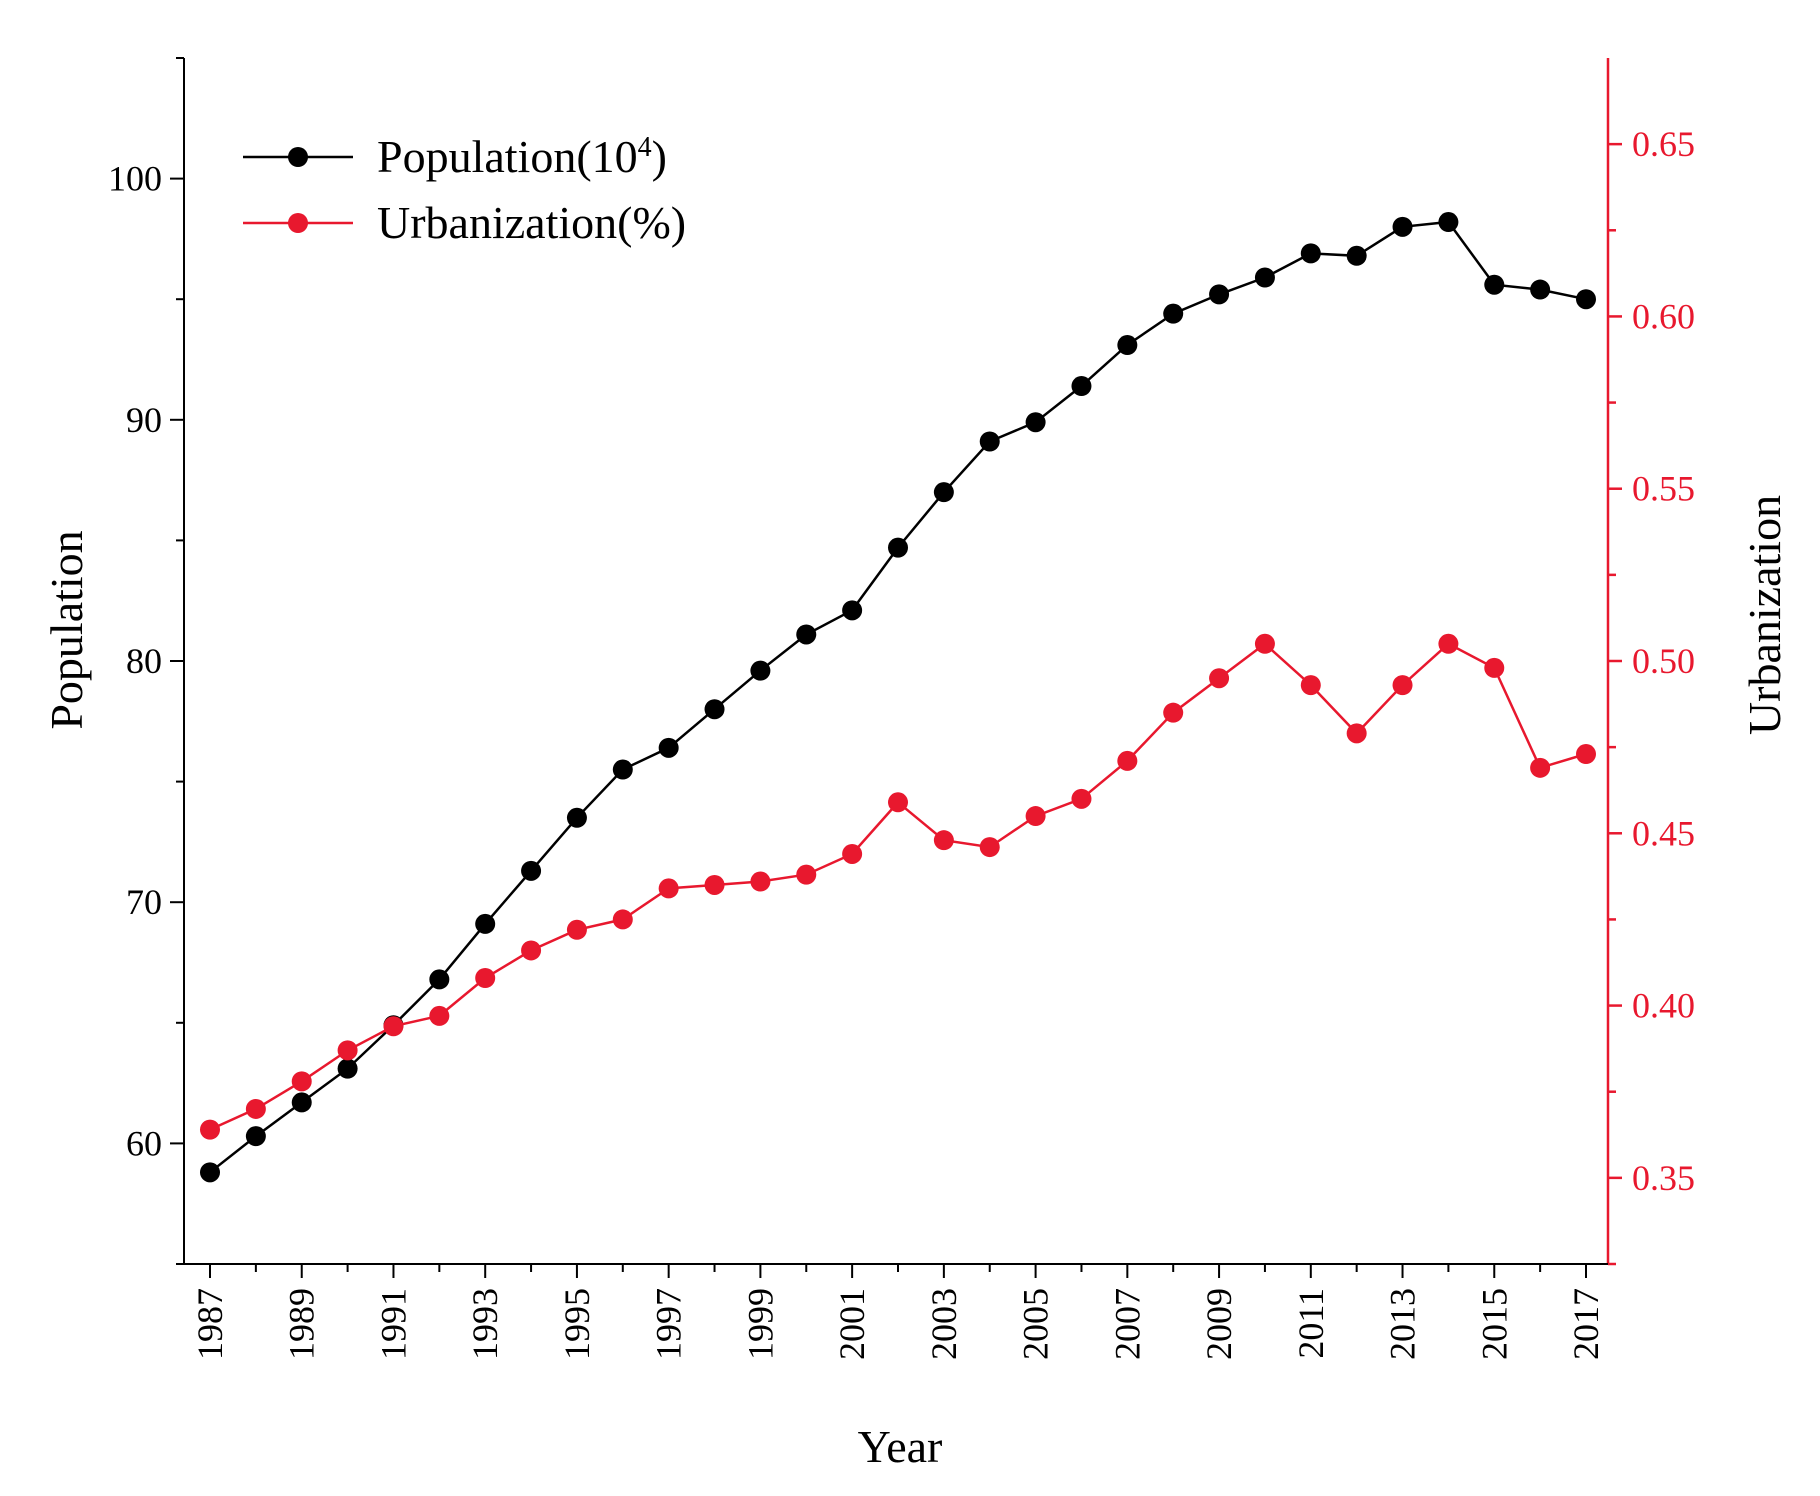 This screenshot has height=1496, width=1820. What do you see at coordinates (900, 1446) in the screenshot?
I see `x-axis-title: Year` at bounding box center [900, 1446].